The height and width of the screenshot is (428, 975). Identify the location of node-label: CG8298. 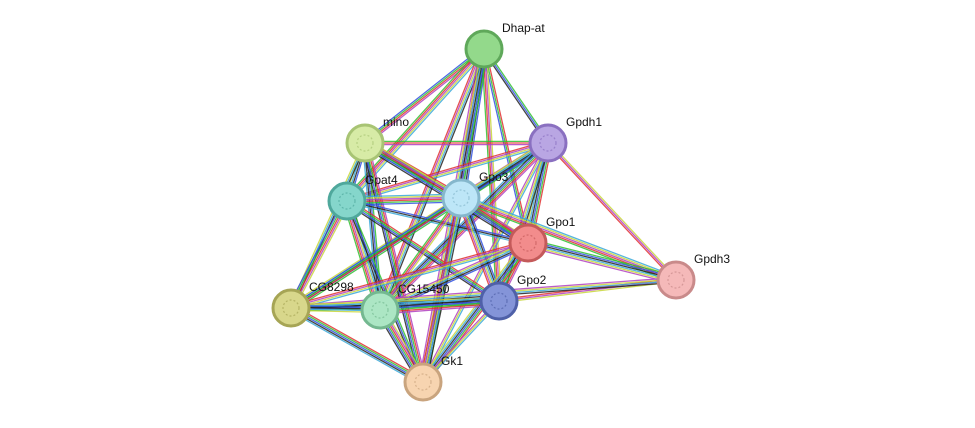
(331, 287).